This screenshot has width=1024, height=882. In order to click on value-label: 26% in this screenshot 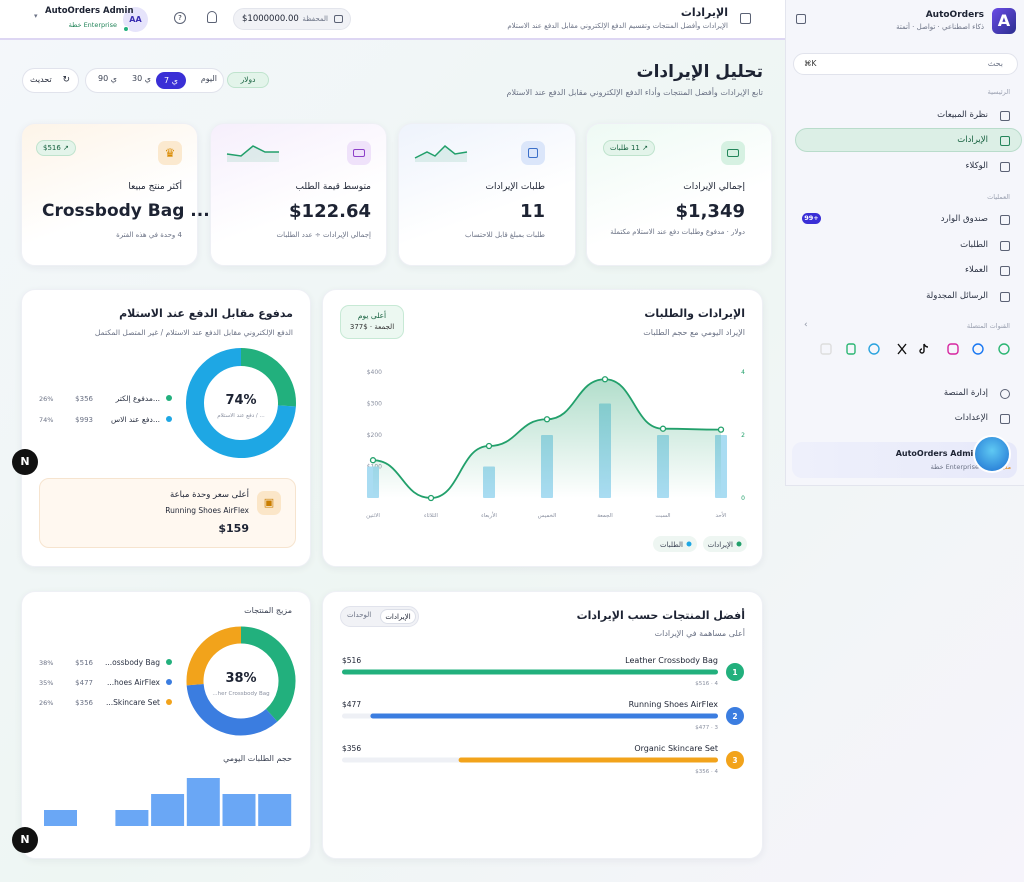, I will do `click(46, 703)`.